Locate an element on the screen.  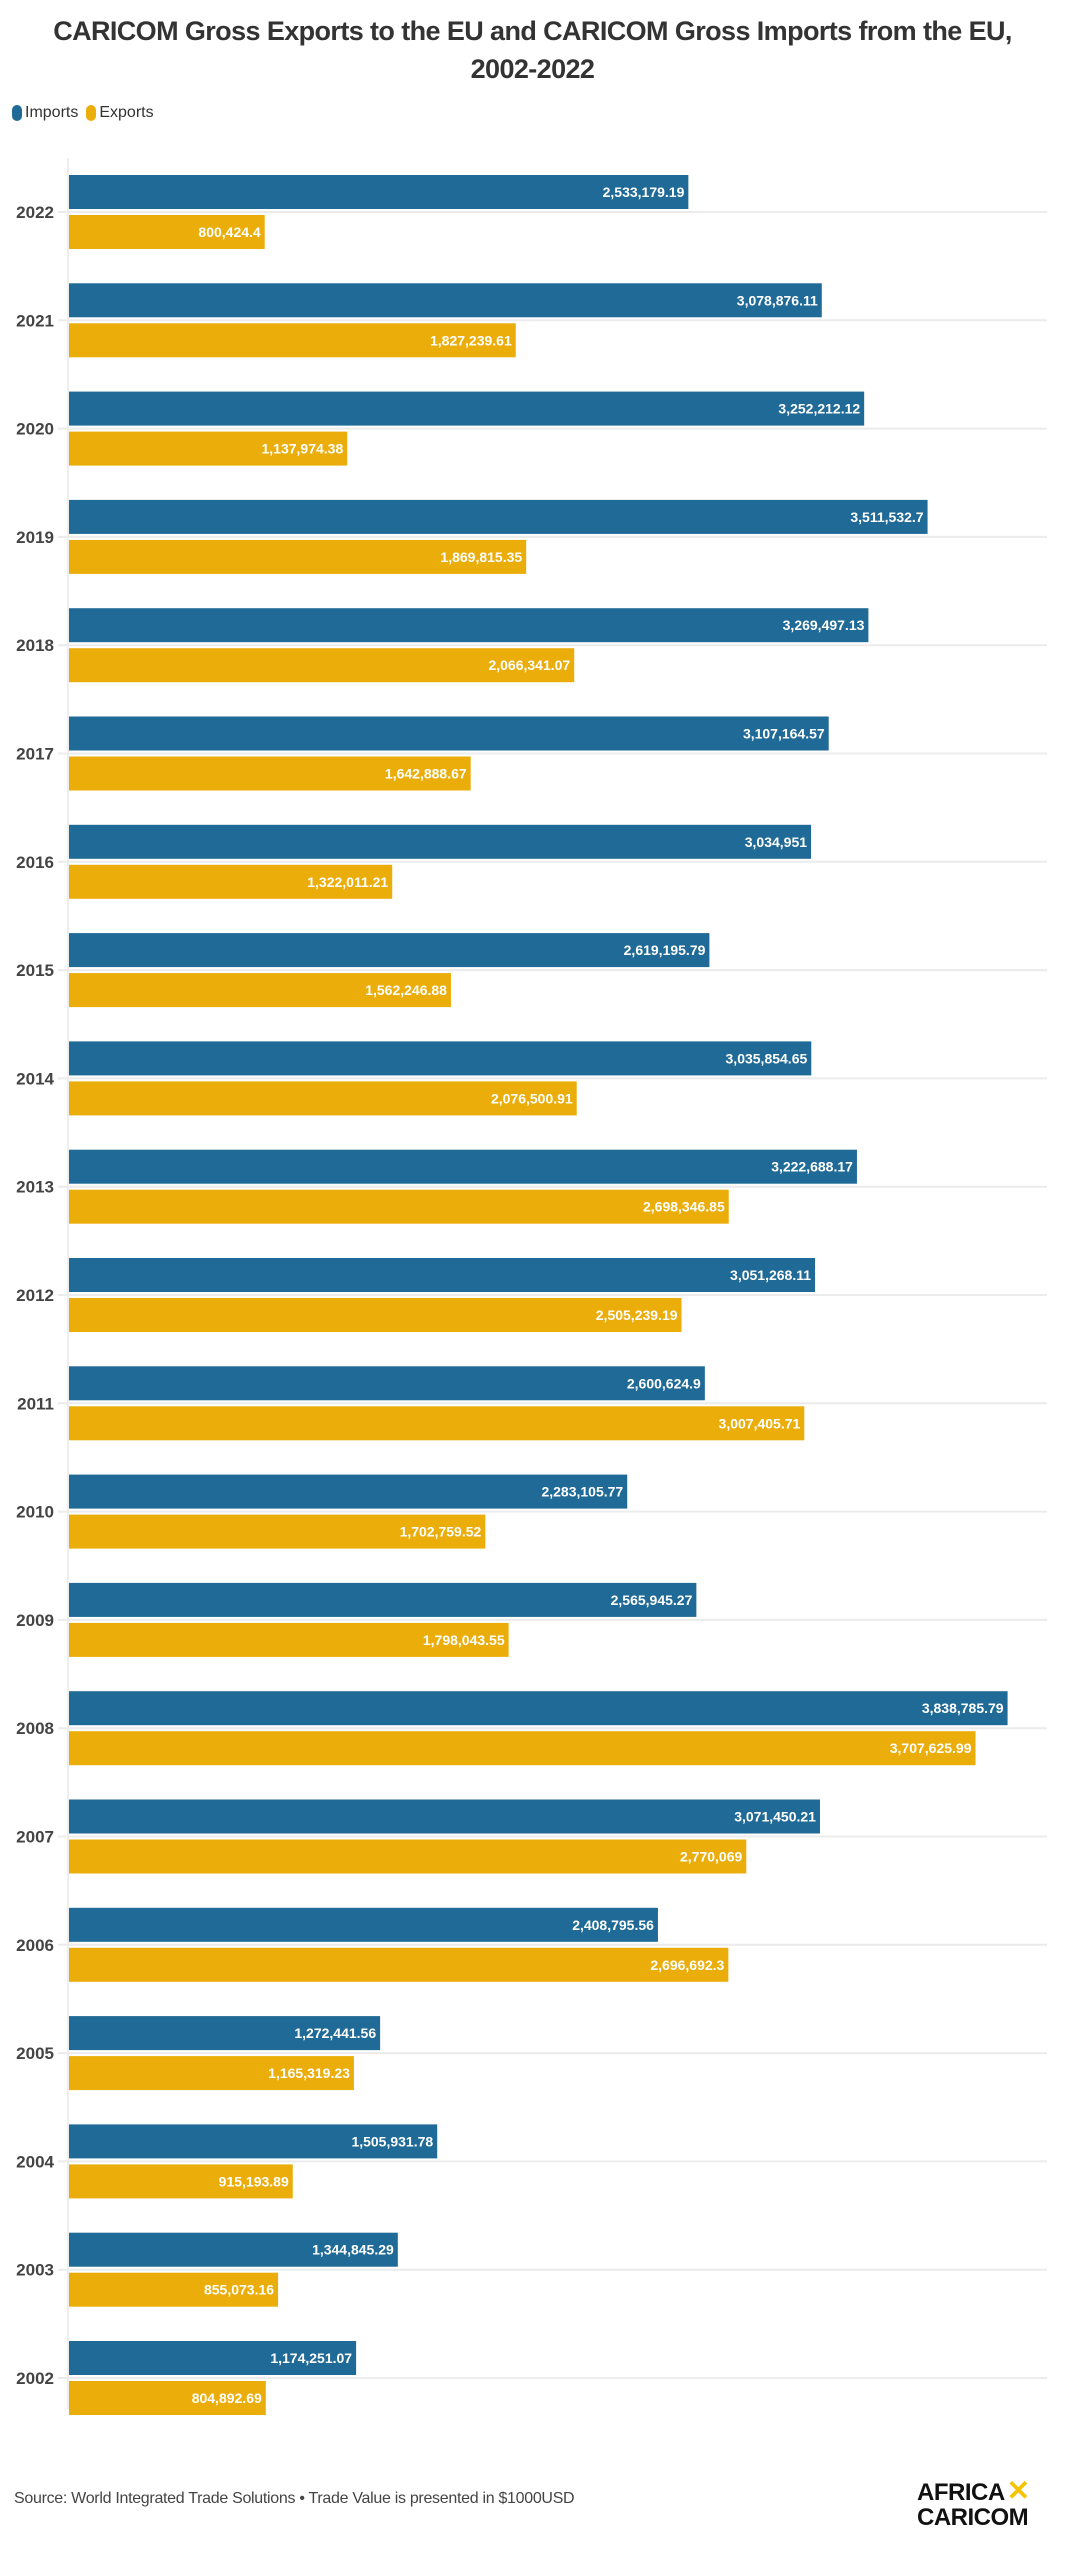
y-tick-label: 2002 is located at coordinates (35, 2378).